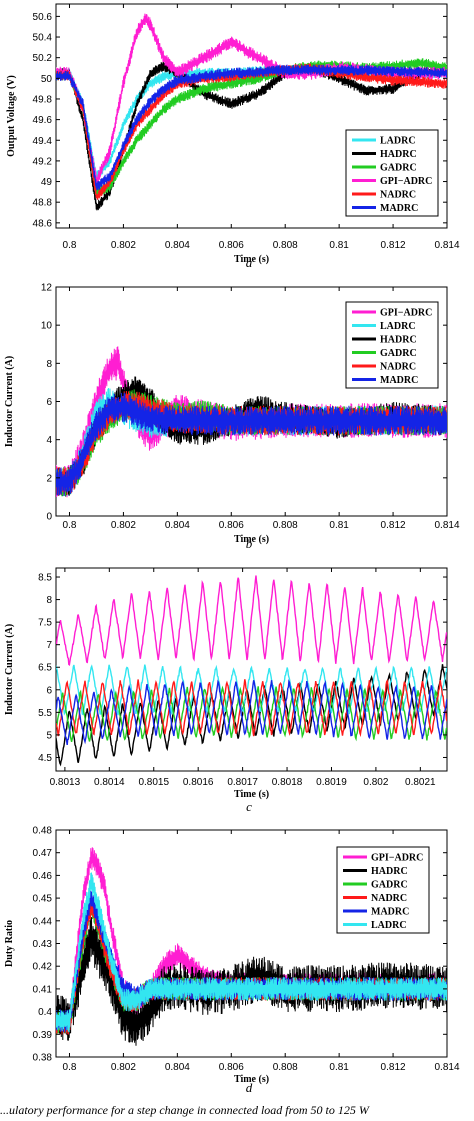 This screenshot has height=1121, width=474. What do you see at coordinates (43, 921) in the screenshot?
I see `y-tick-label: 0.44` at bounding box center [43, 921].